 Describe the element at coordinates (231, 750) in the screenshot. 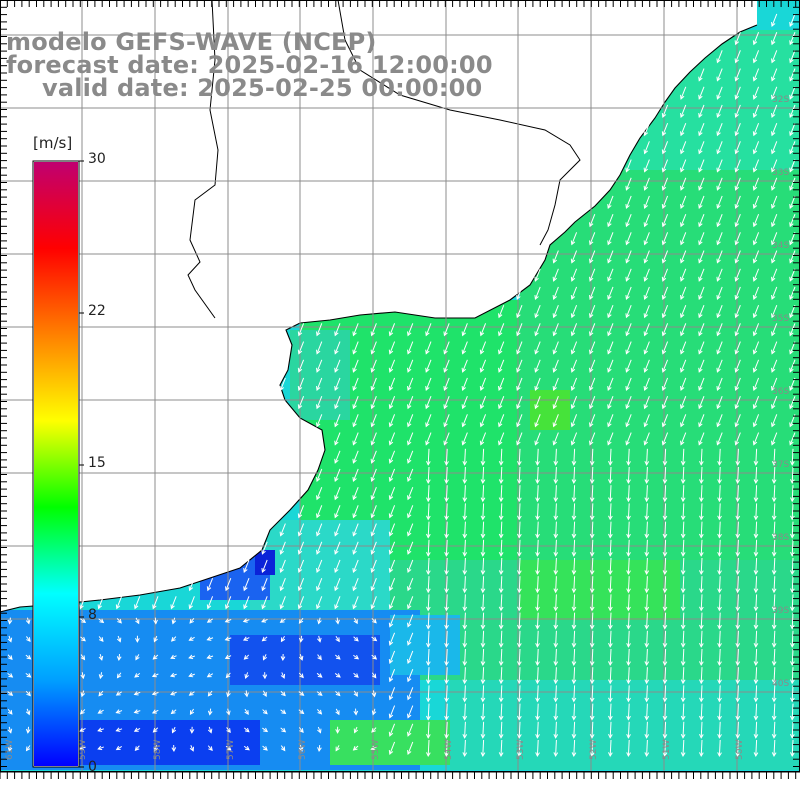

I see `longitude-label: 57W` at that location.